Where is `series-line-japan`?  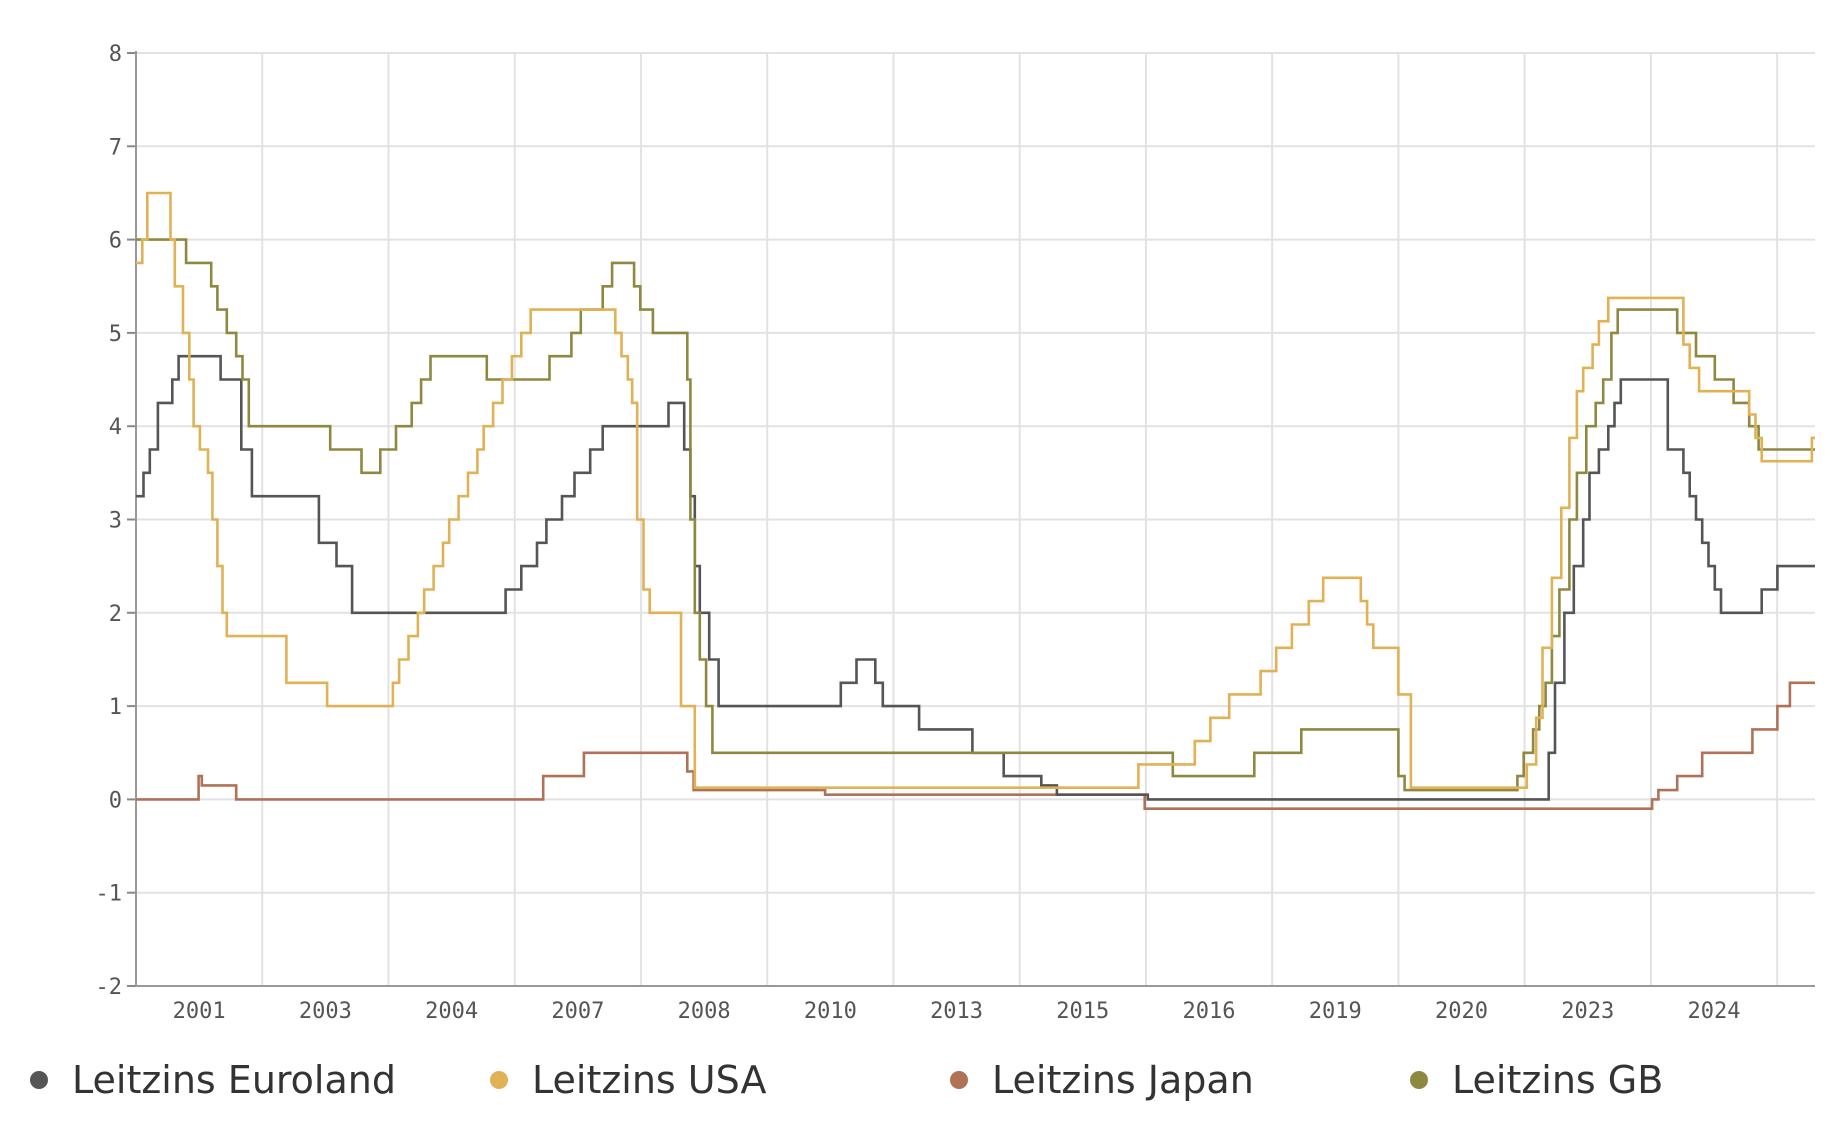
series-line-japan is located at coordinates (975, 745).